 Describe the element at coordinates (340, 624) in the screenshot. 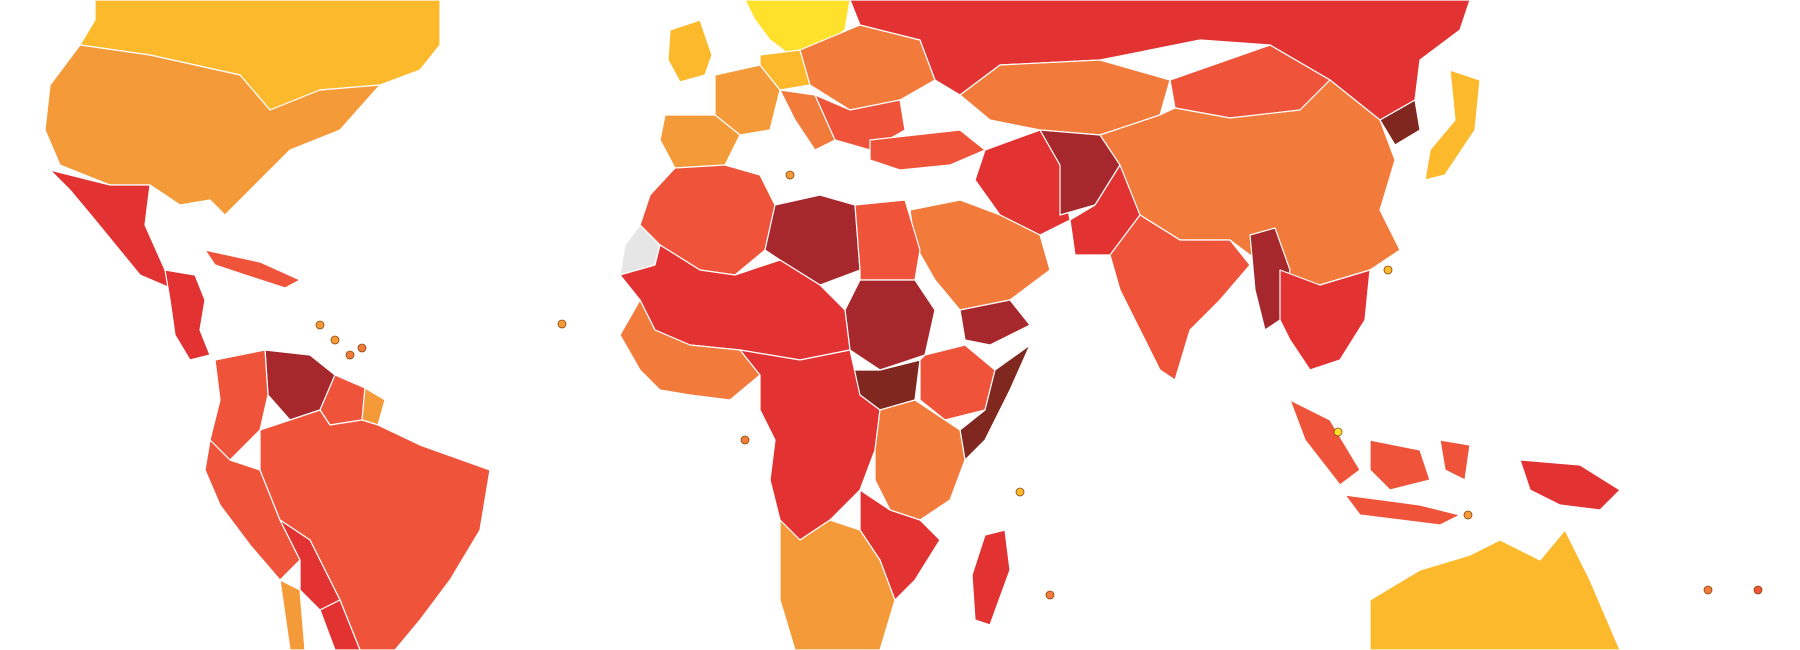

I see `country-paraguay` at that location.